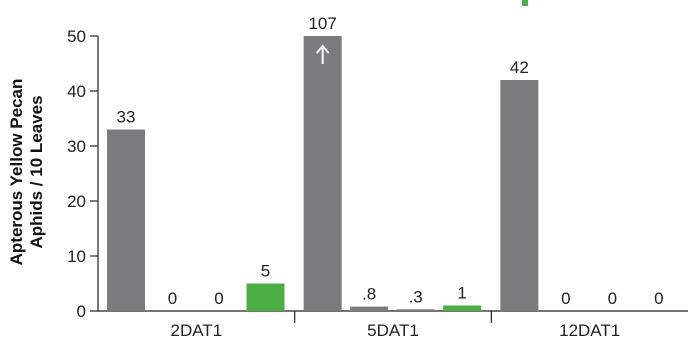 The height and width of the screenshot is (339, 688). What do you see at coordinates (525, 3) in the screenshot?
I see `top-accent-mark` at bounding box center [525, 3].